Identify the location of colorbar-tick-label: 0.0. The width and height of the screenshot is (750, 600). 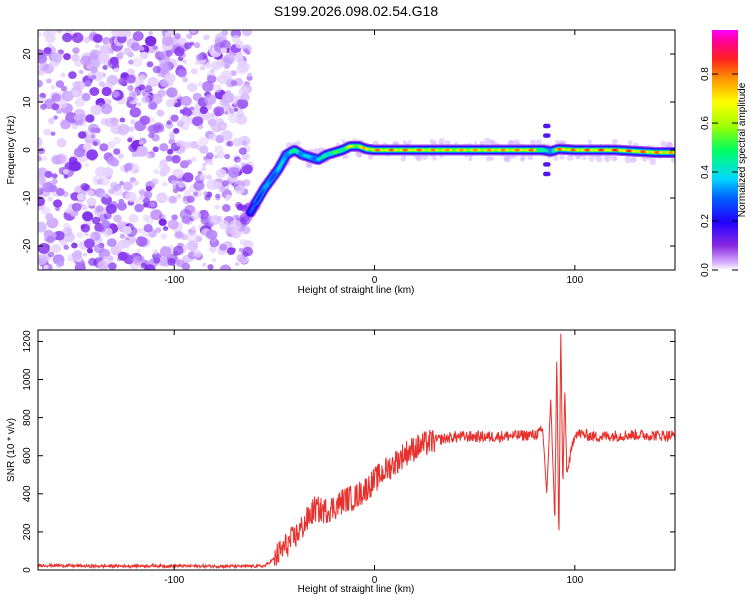
(705, 270).